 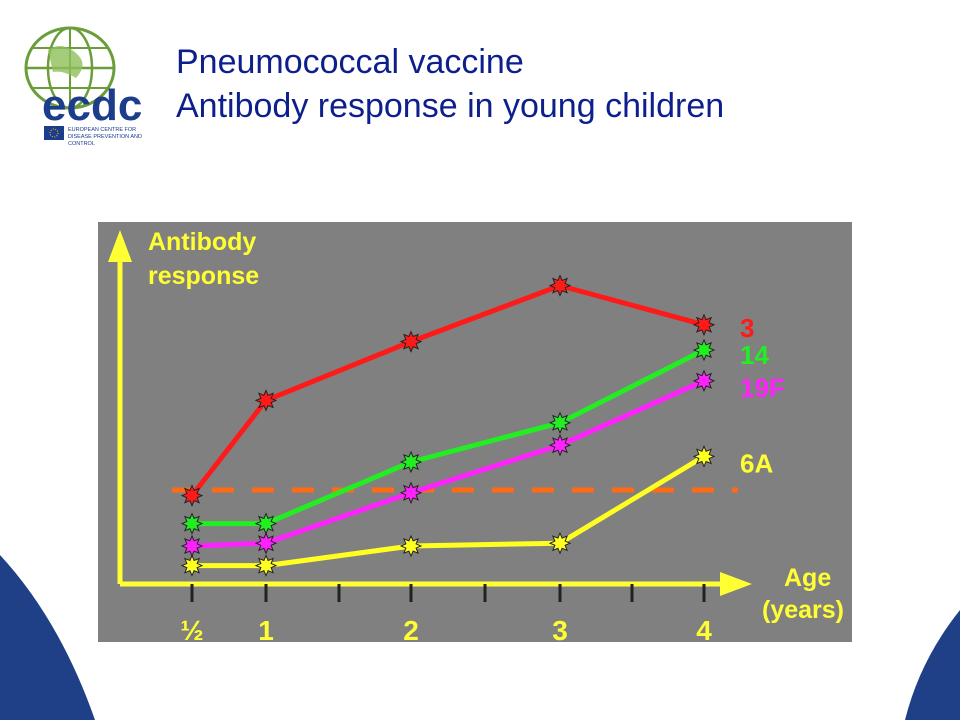 What do you see at coordinates (560, 628) in the screenshot?
I see `x-tick-label: 3` at bounding box center [560, 628].